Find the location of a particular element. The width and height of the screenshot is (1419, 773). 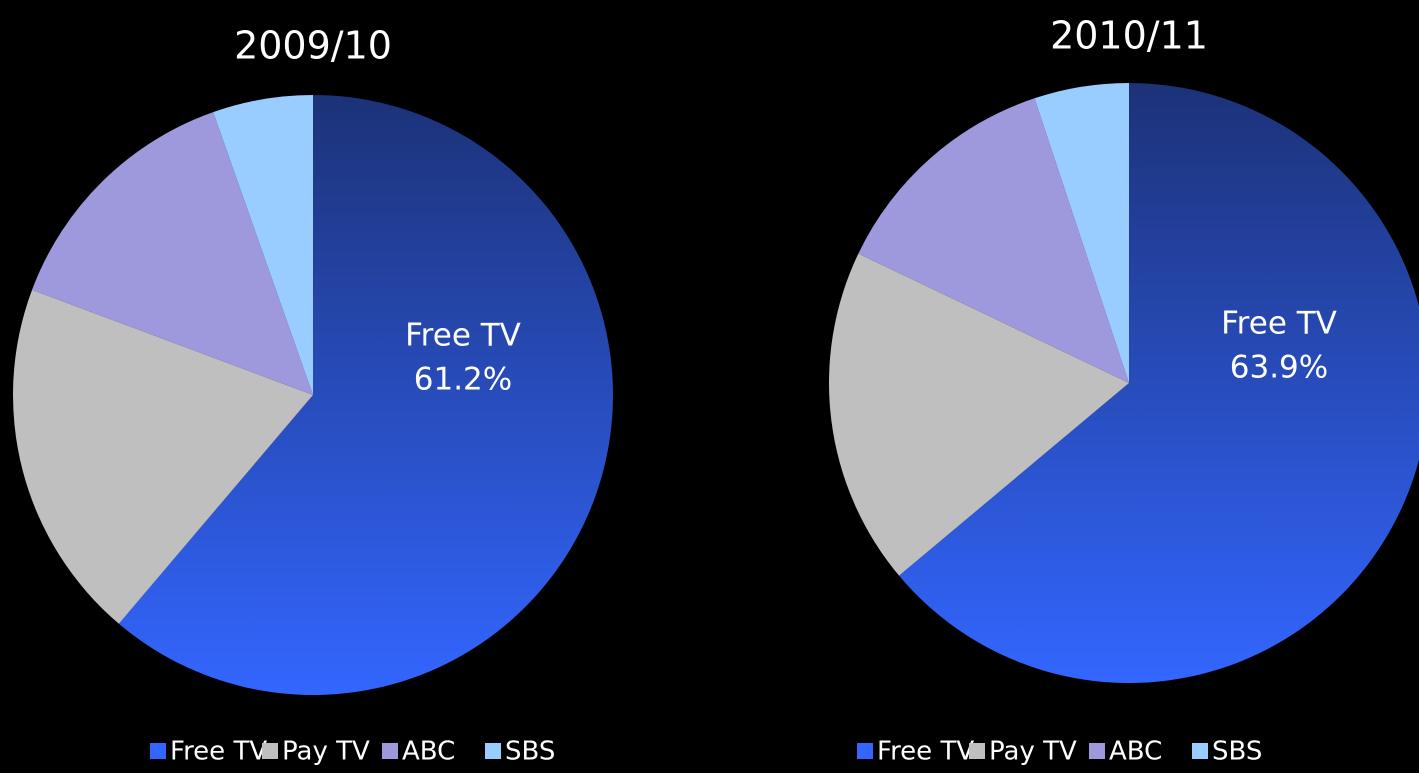

chart-title: 2009/10 is located at coordinates (313, 46).